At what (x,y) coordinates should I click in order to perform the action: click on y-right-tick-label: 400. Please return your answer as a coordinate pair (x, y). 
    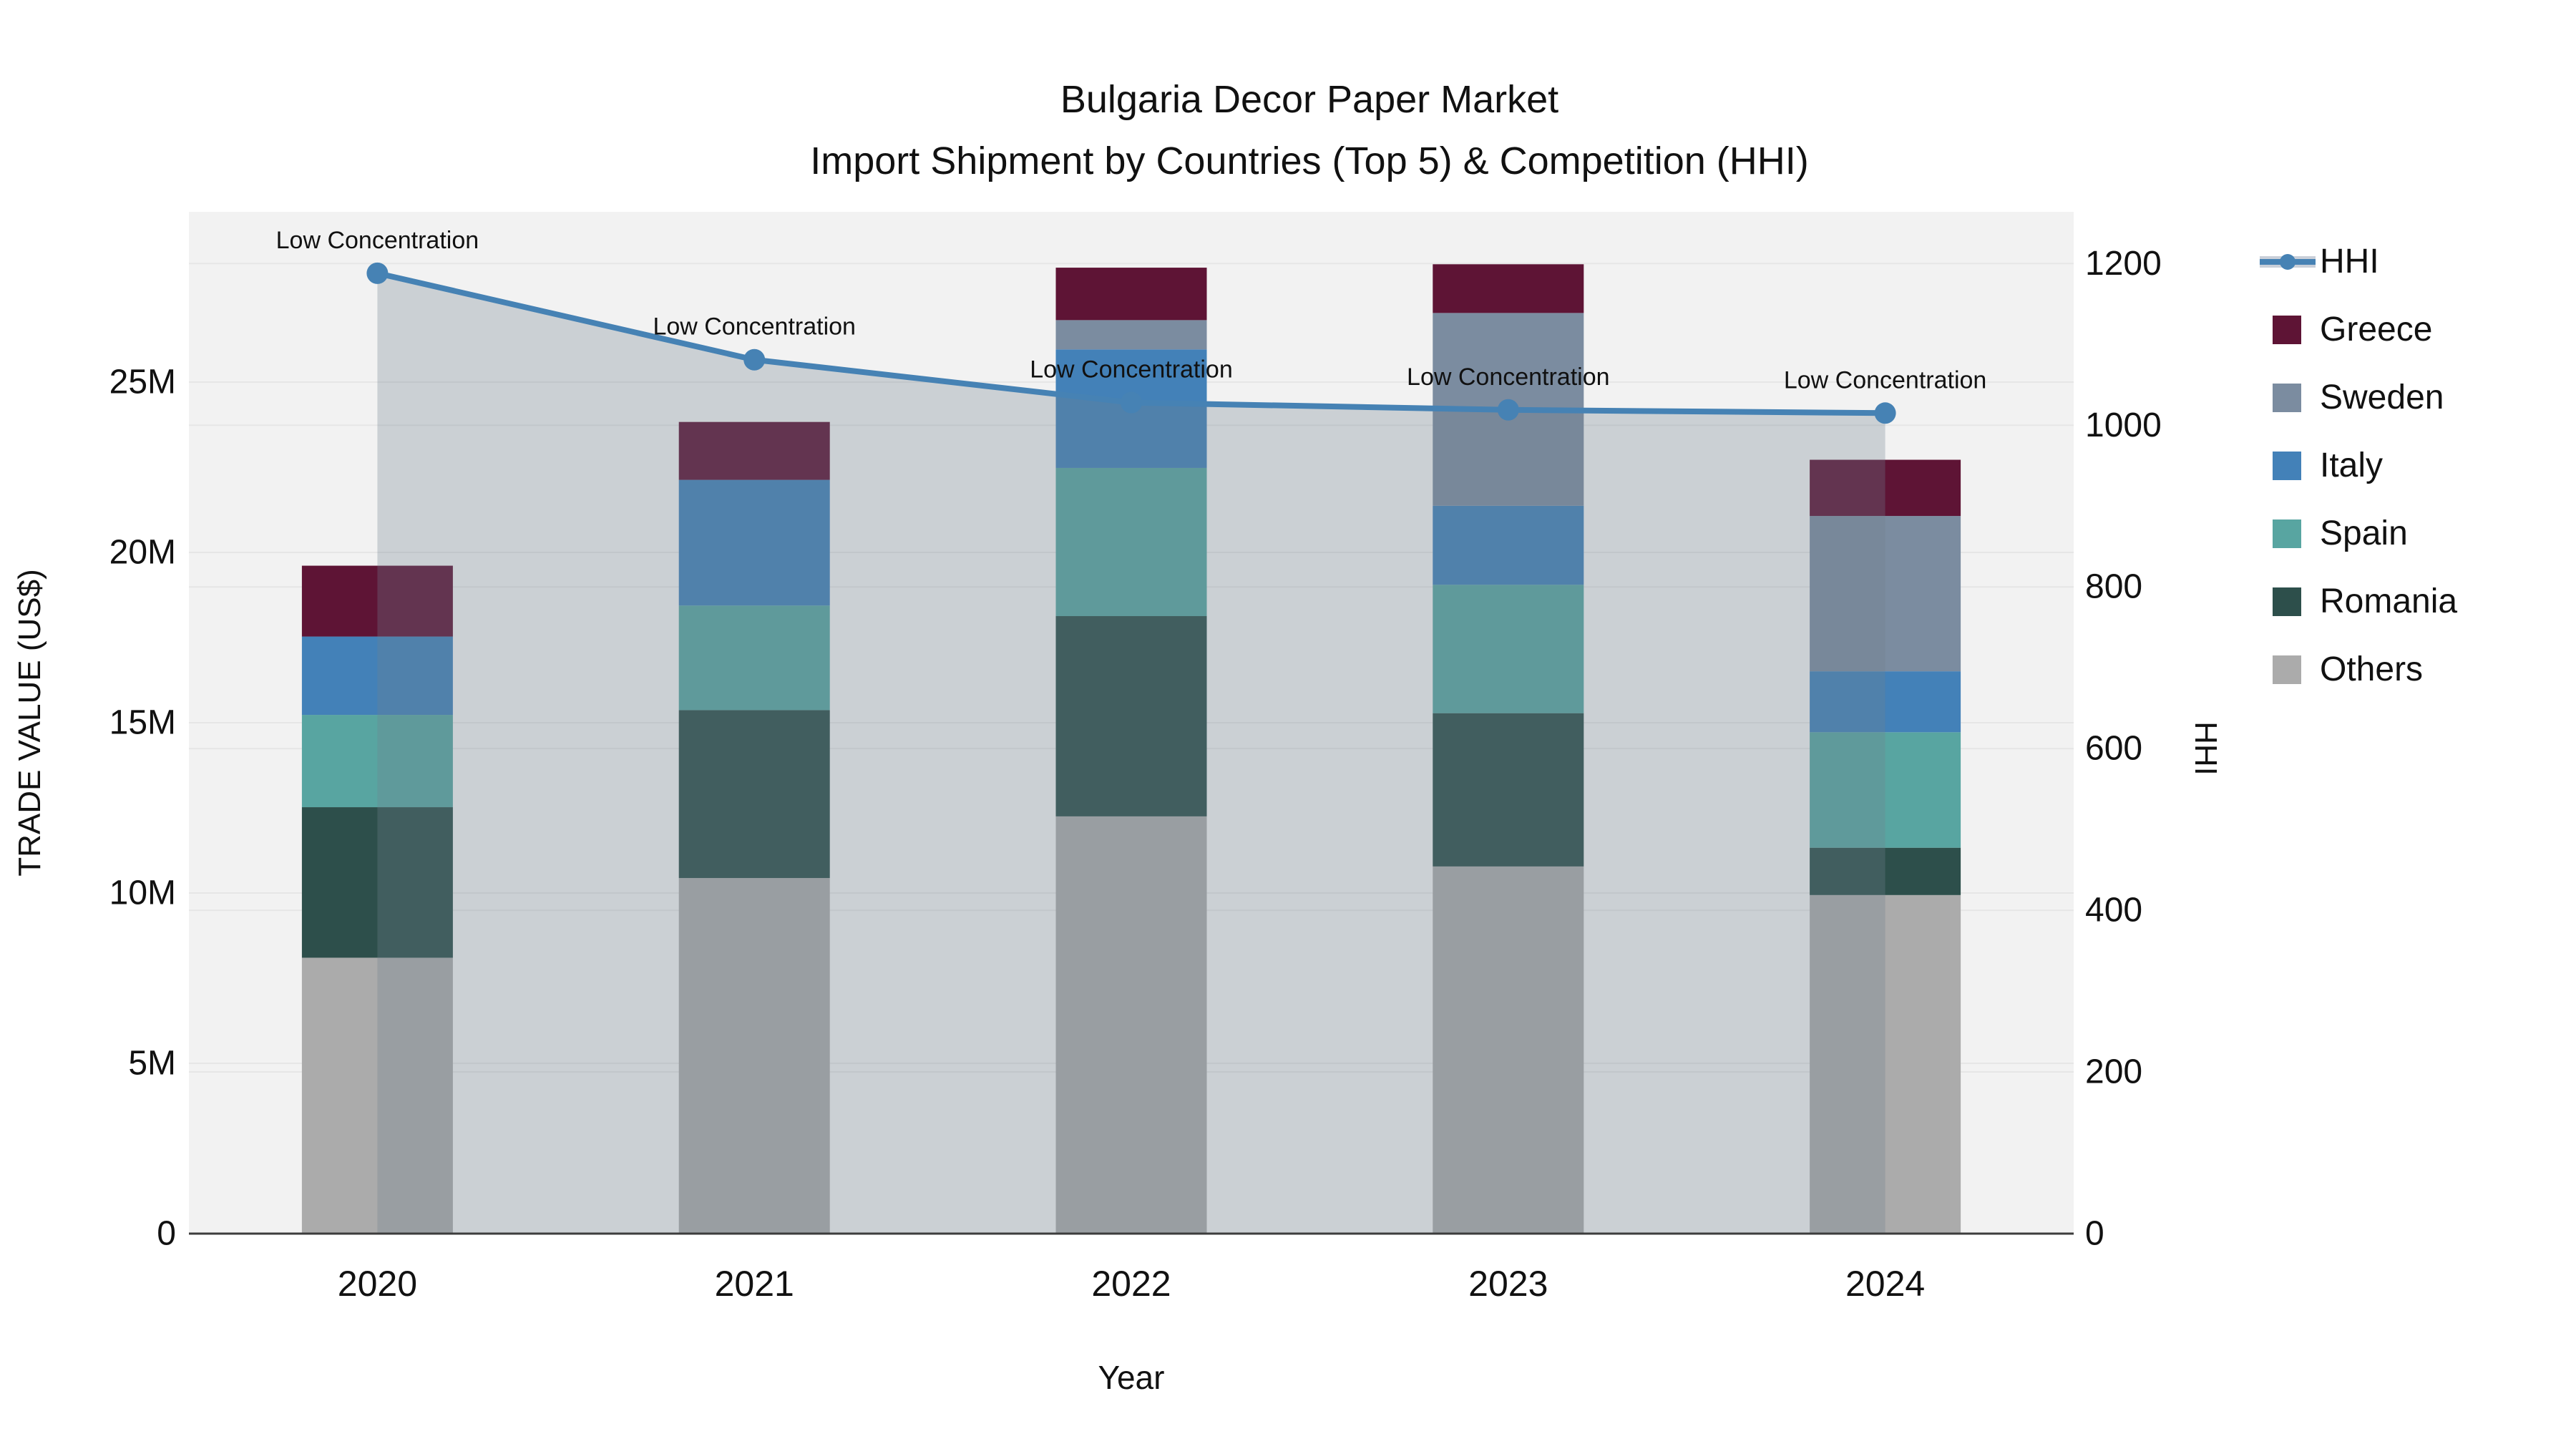
    Looking at the image, I should click on (2113, 911).